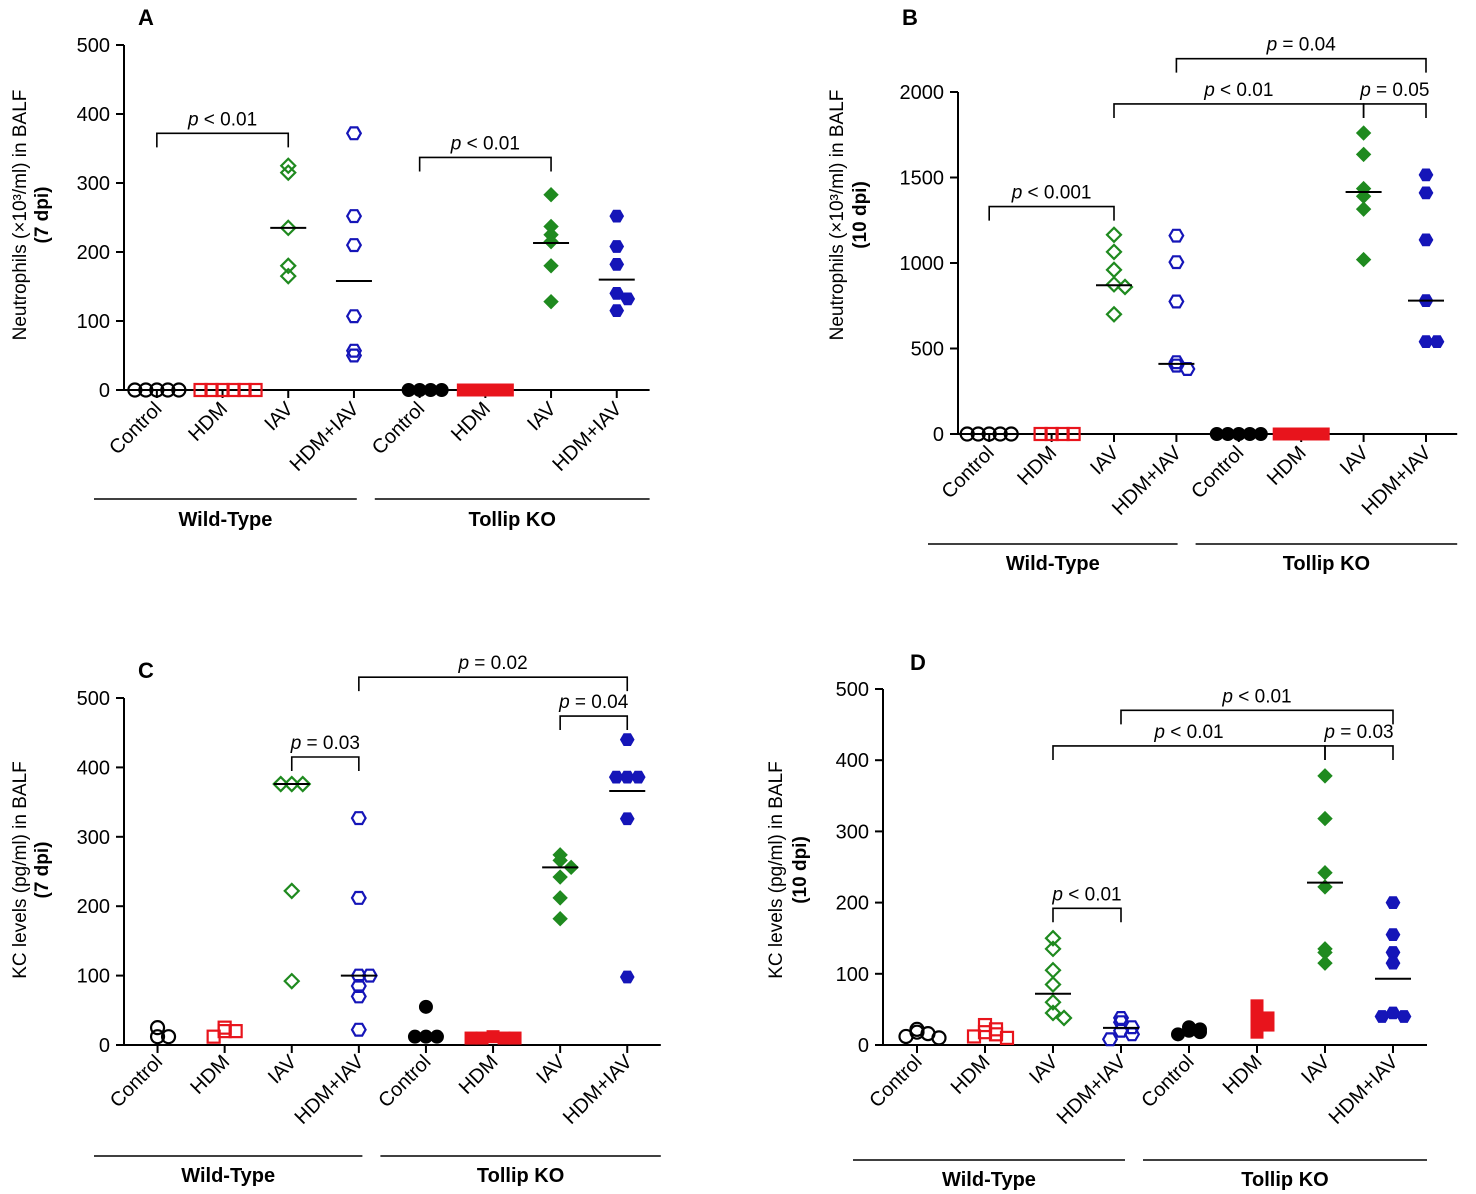 Image resolution: width=1476 pixels, height=1194 pixels. What do you see at coordinates (1358, 741) in the screenshot?
I see `comparison-bracket: p = 0.03` at bounding box center [1358, 741].